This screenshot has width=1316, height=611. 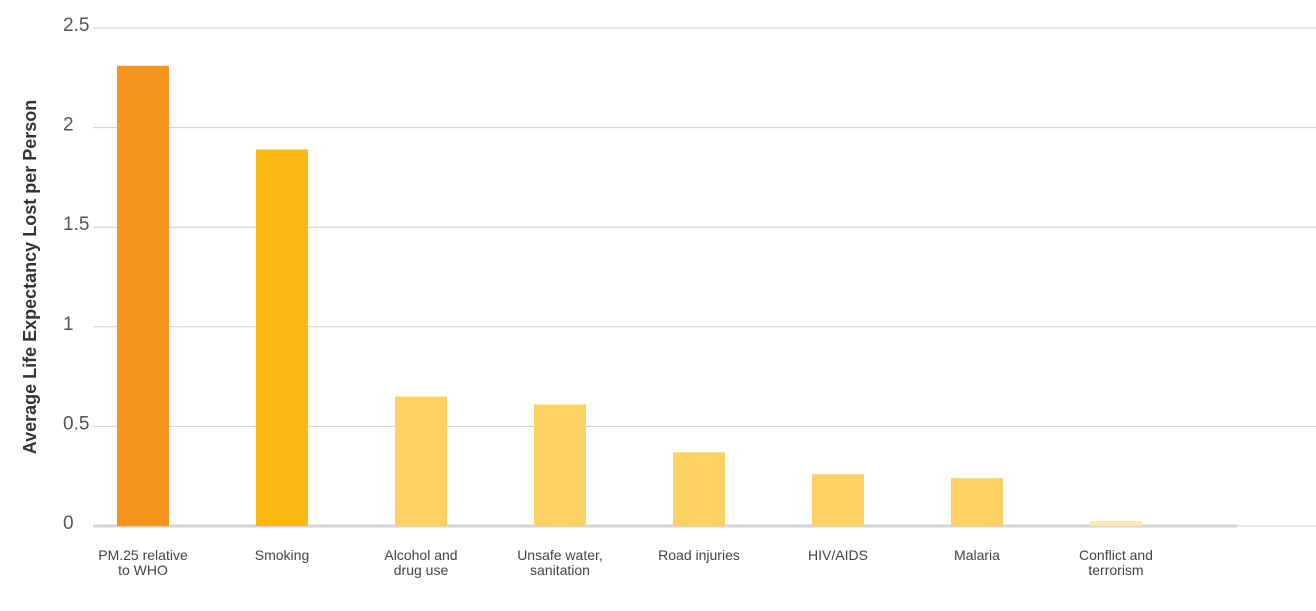 What do you see at coordinates (838, 555) in the screenshot?
I see `x-tick-label: HIV/AIDS` at bounding box center [838, 555].